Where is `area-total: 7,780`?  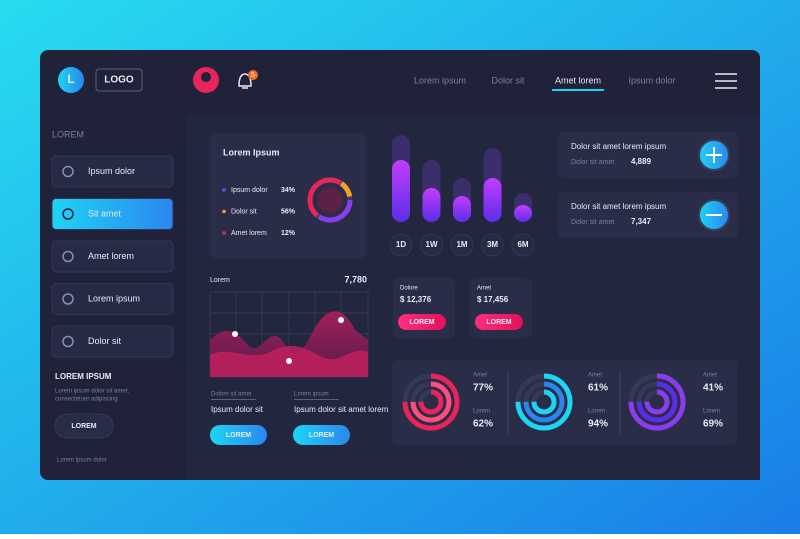
area-total: 7,780 is located at coordinates (355, 279).